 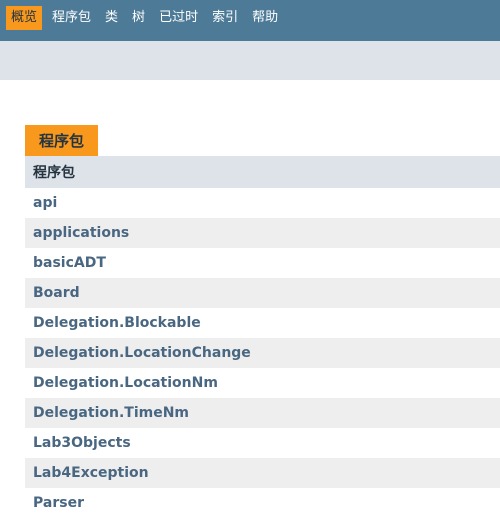 What do you see at coordinates (262, 233) in the screenshot?
I see `table-row: applications` at bounding box center [262, 233].